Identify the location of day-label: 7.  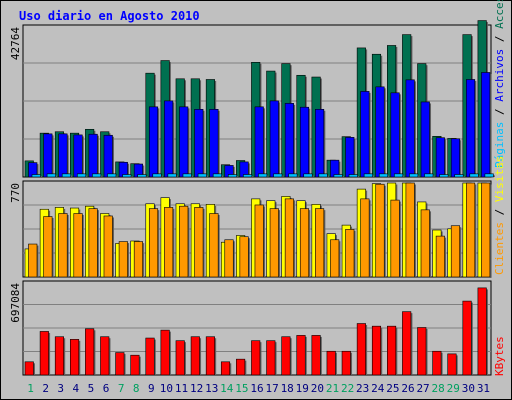
(121, 388).